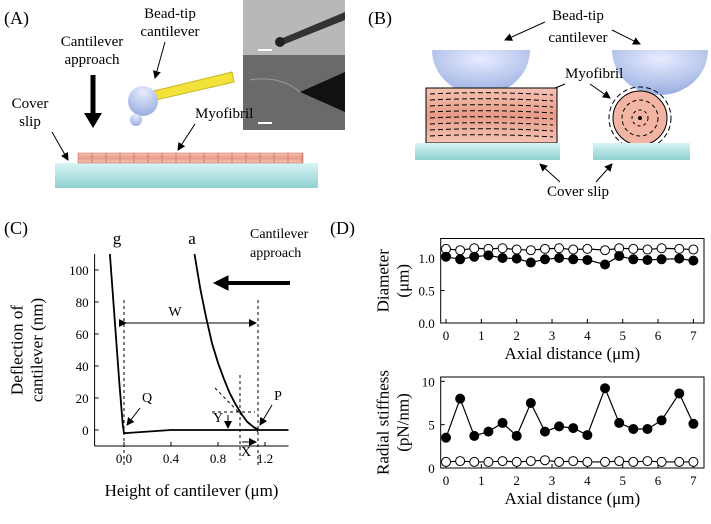  What do you see at coordinates (280, 42) in the screenshot?
I see `bead-image` at bounding box center [280, 42].